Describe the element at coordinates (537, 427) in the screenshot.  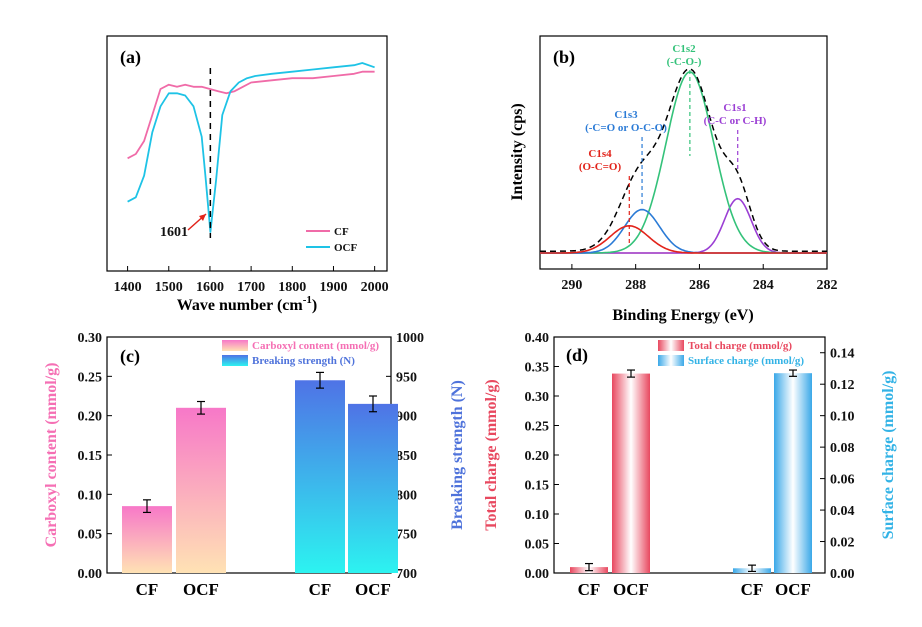
I see `panel-d-ytick-label: 0.25` at that location.